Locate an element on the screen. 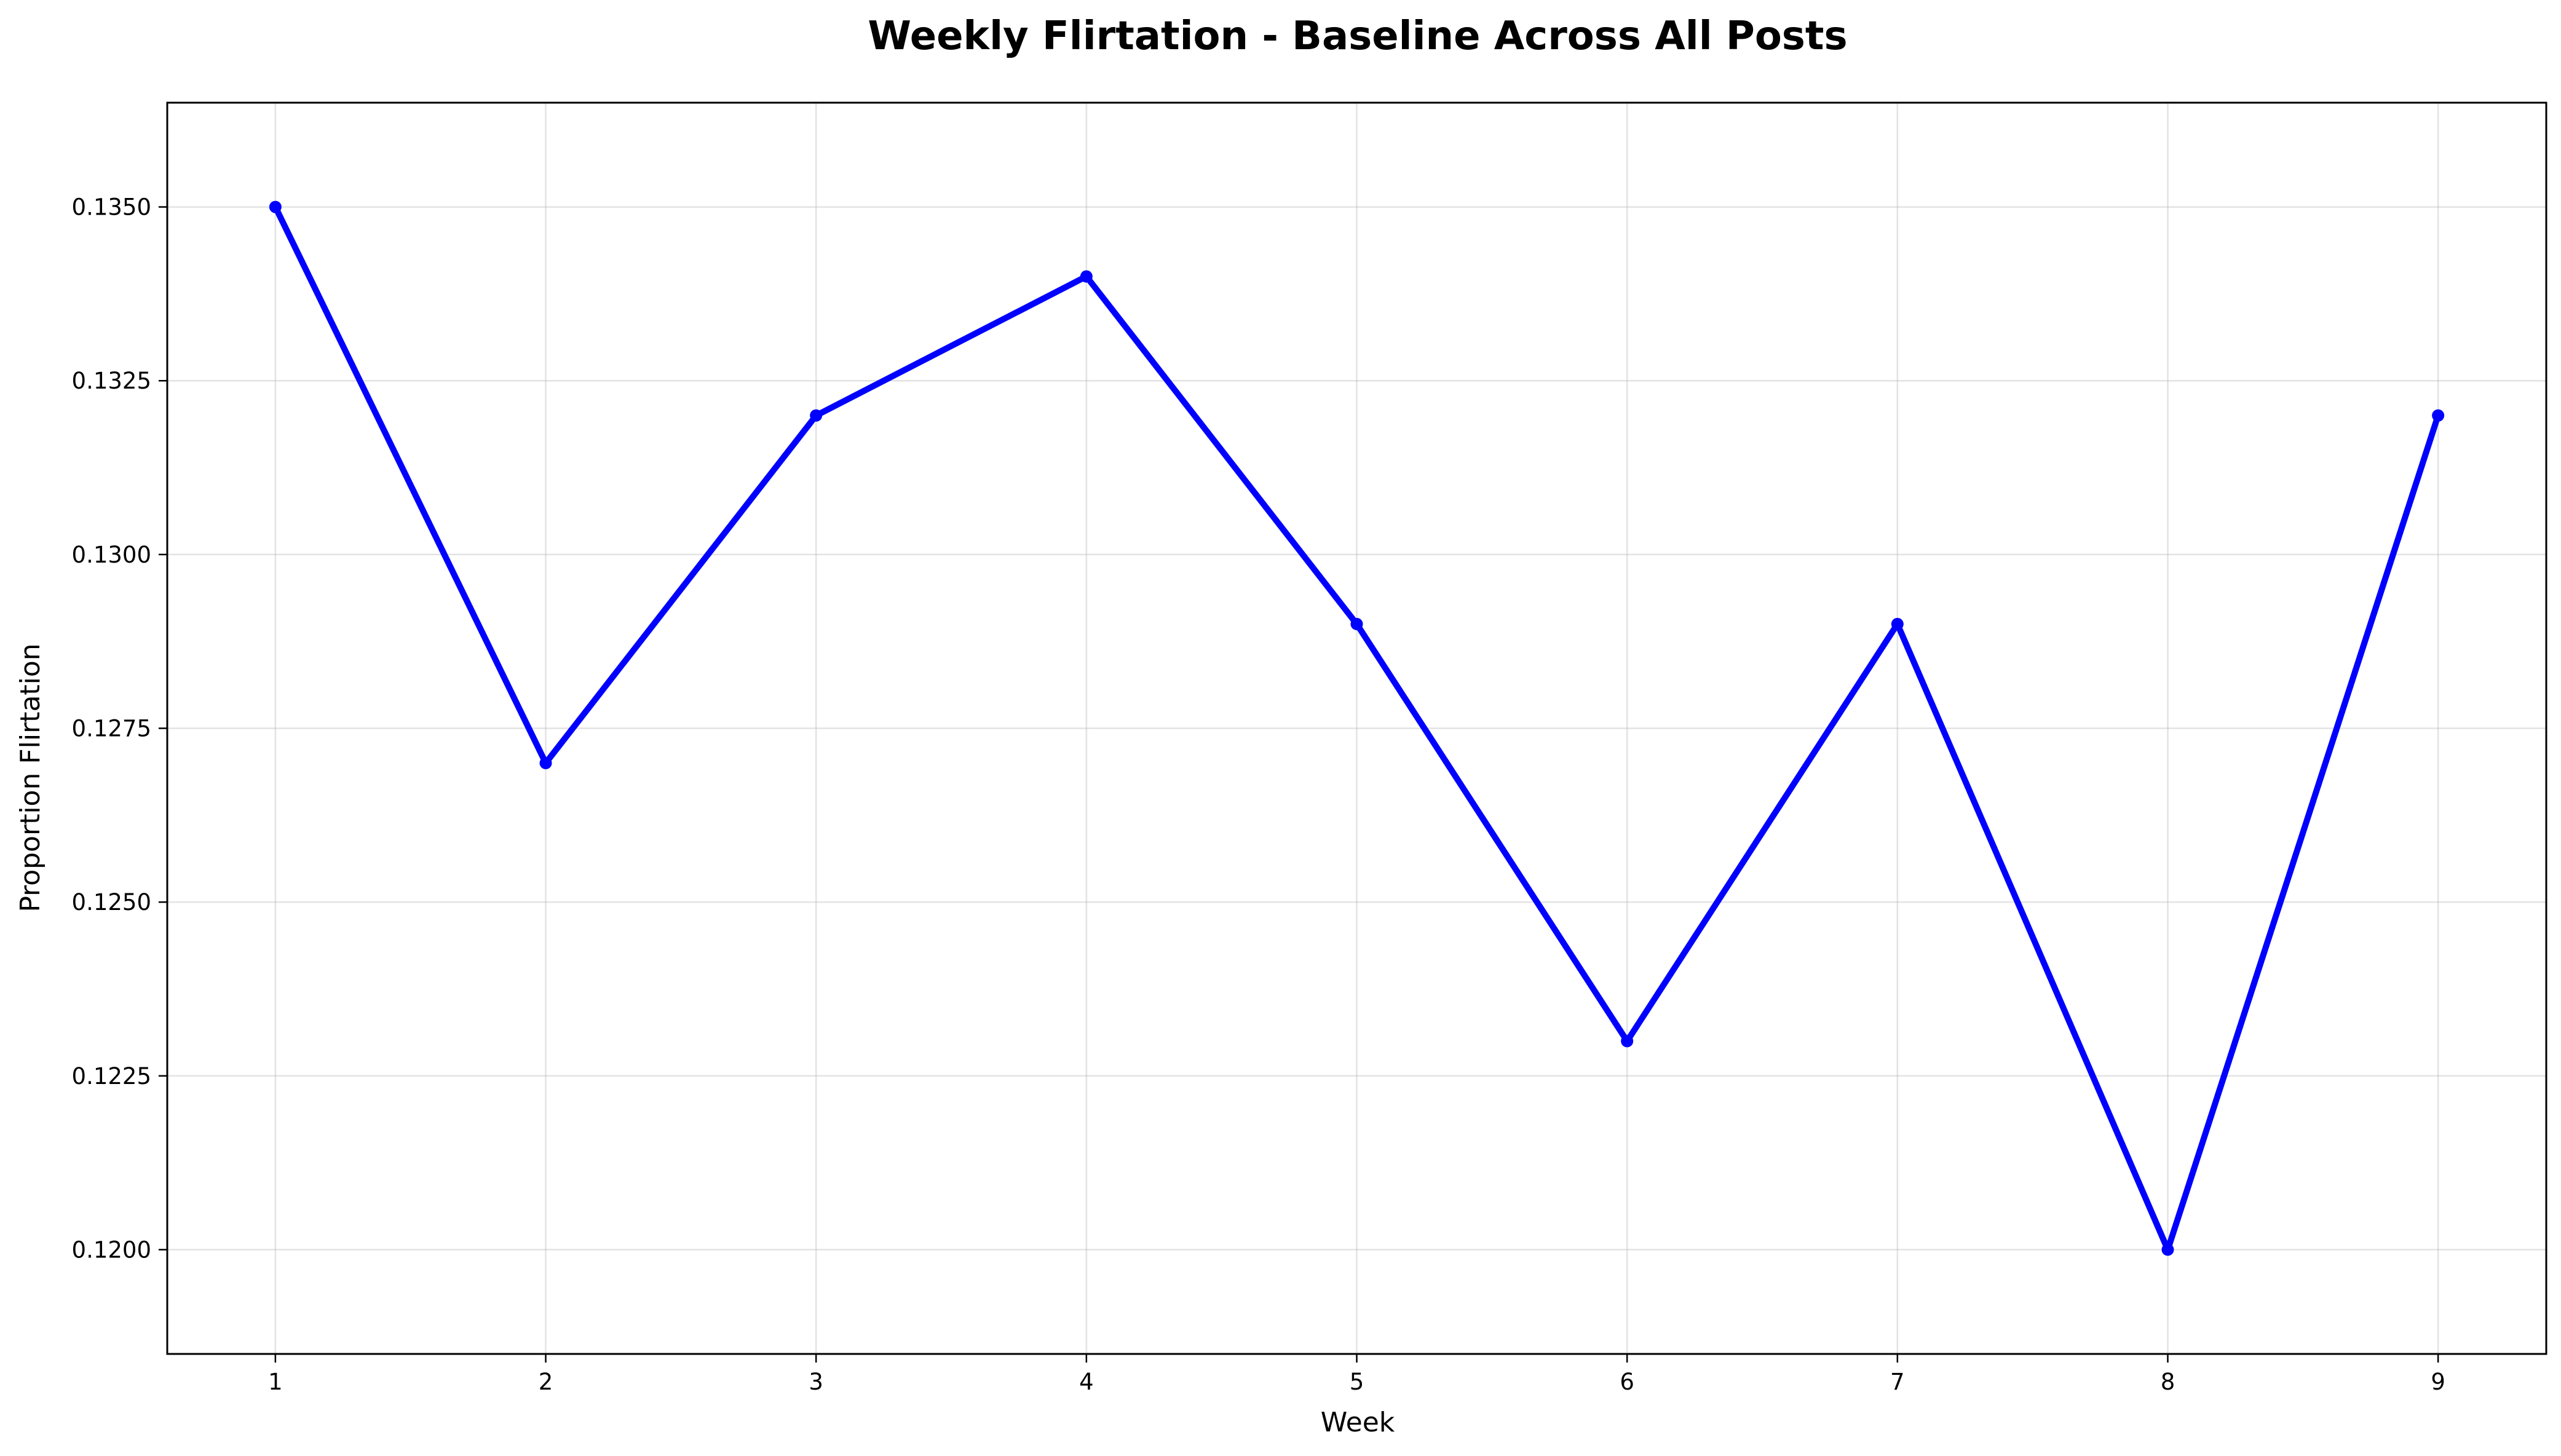 The image size is (2561, 1456). x-axis-label: Week is located at coordinates (1358, 1423).